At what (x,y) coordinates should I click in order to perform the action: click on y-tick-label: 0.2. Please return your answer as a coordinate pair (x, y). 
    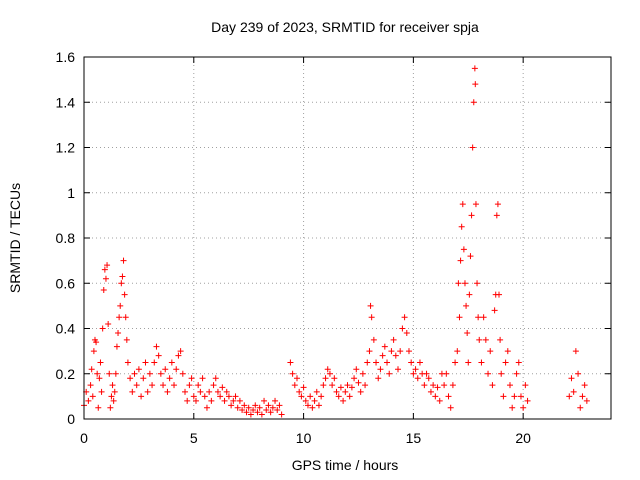
    Looking at the image, I should click on (66, 374).